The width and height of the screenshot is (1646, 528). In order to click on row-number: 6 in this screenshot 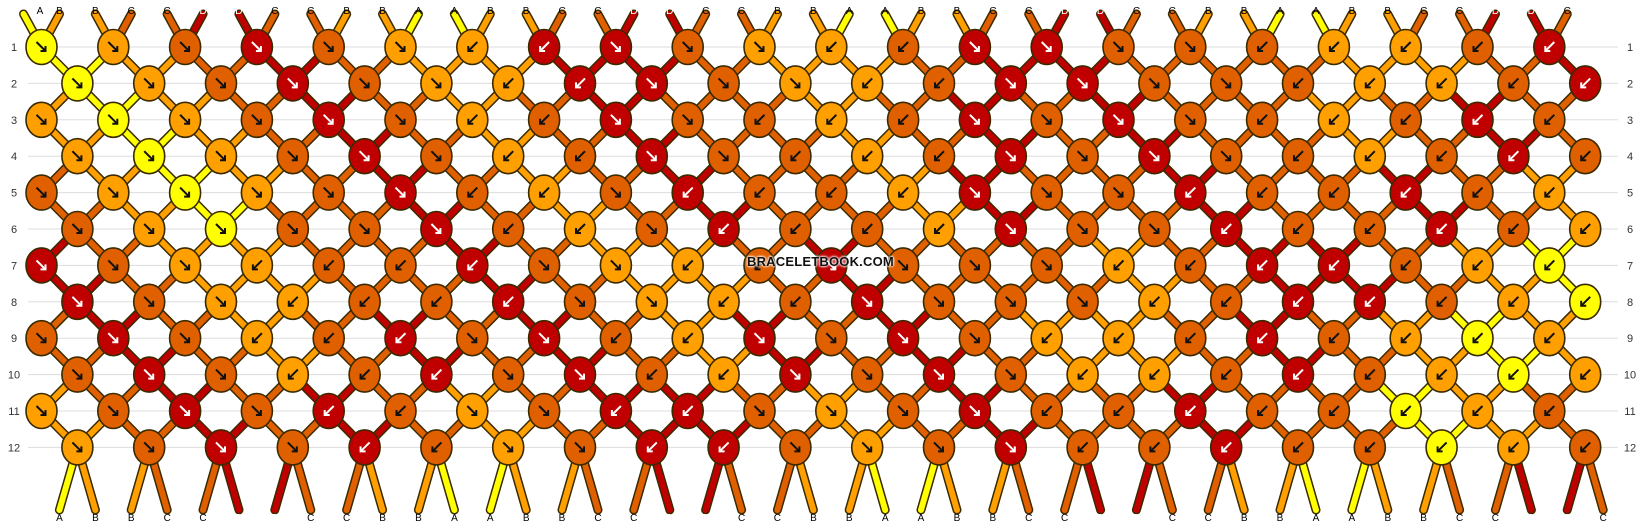, I will do `click(1630, 230)`.